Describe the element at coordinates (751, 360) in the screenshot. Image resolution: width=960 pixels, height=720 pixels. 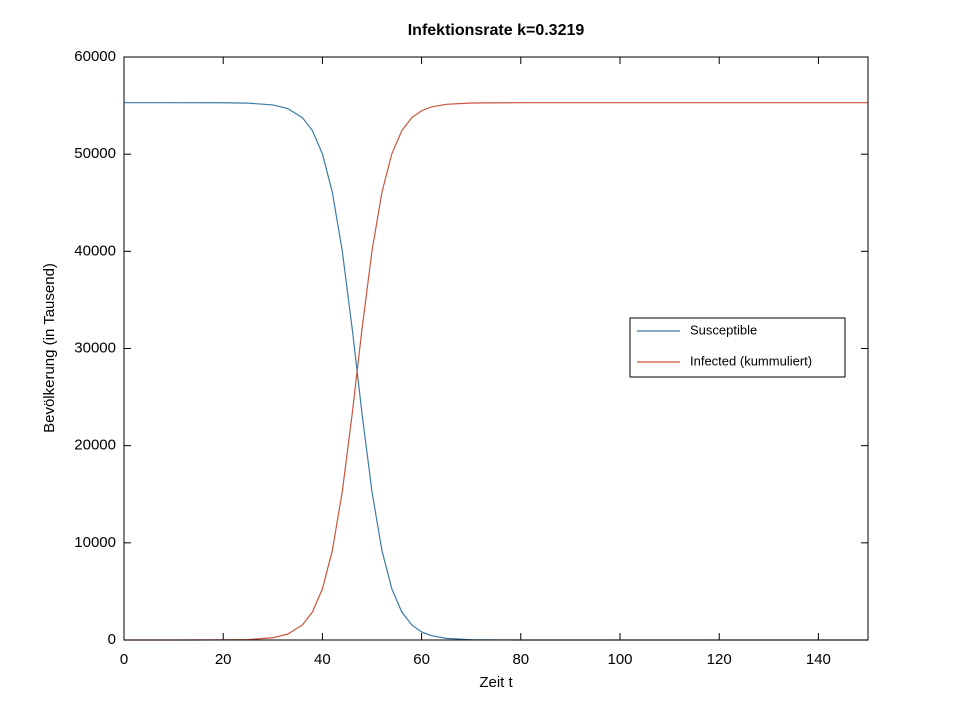
I see `legend-label: Infected (kummuliert)` at that location.